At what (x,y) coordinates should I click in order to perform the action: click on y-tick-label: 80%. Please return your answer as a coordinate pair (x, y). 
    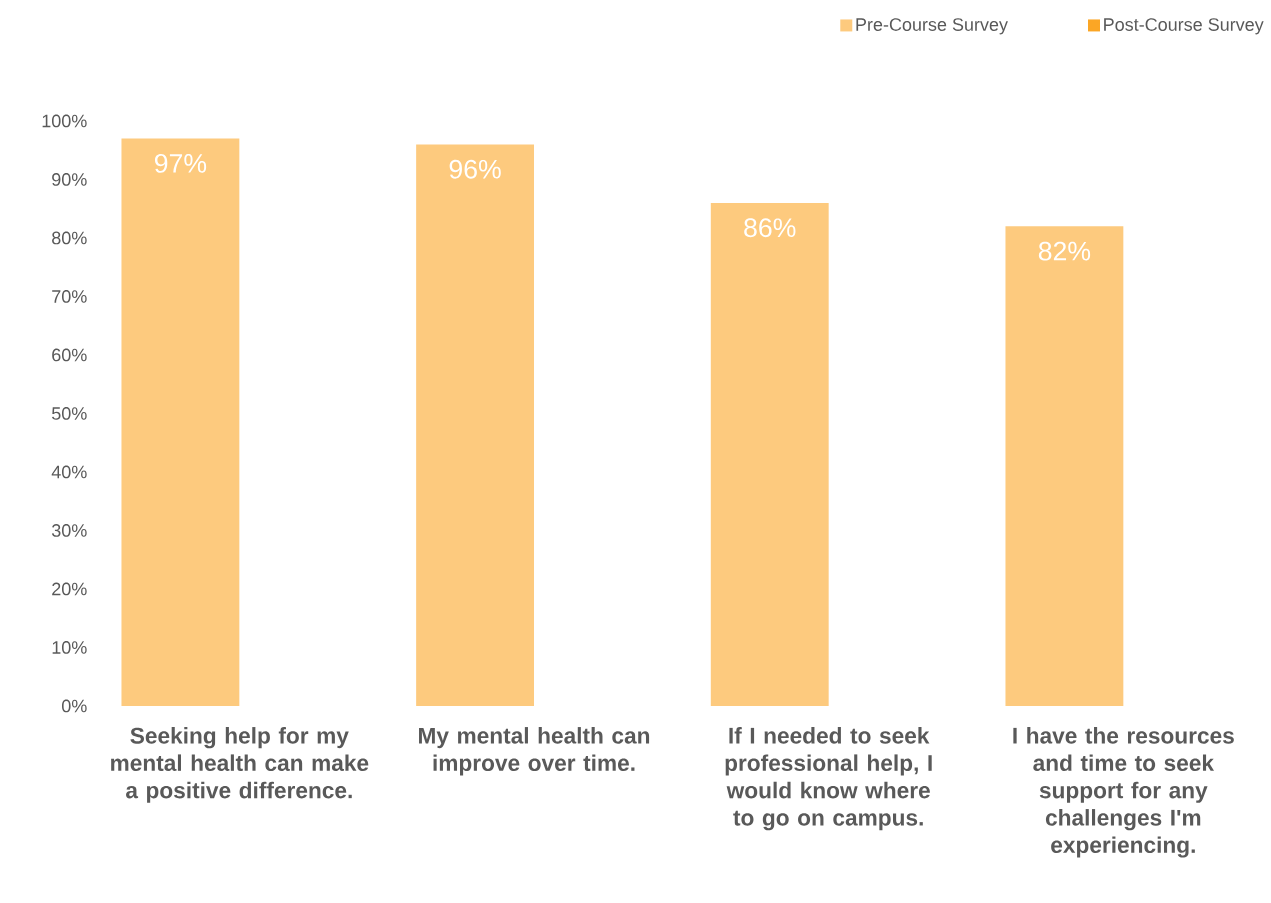
    Looking at the image, I should click on (69, 238).